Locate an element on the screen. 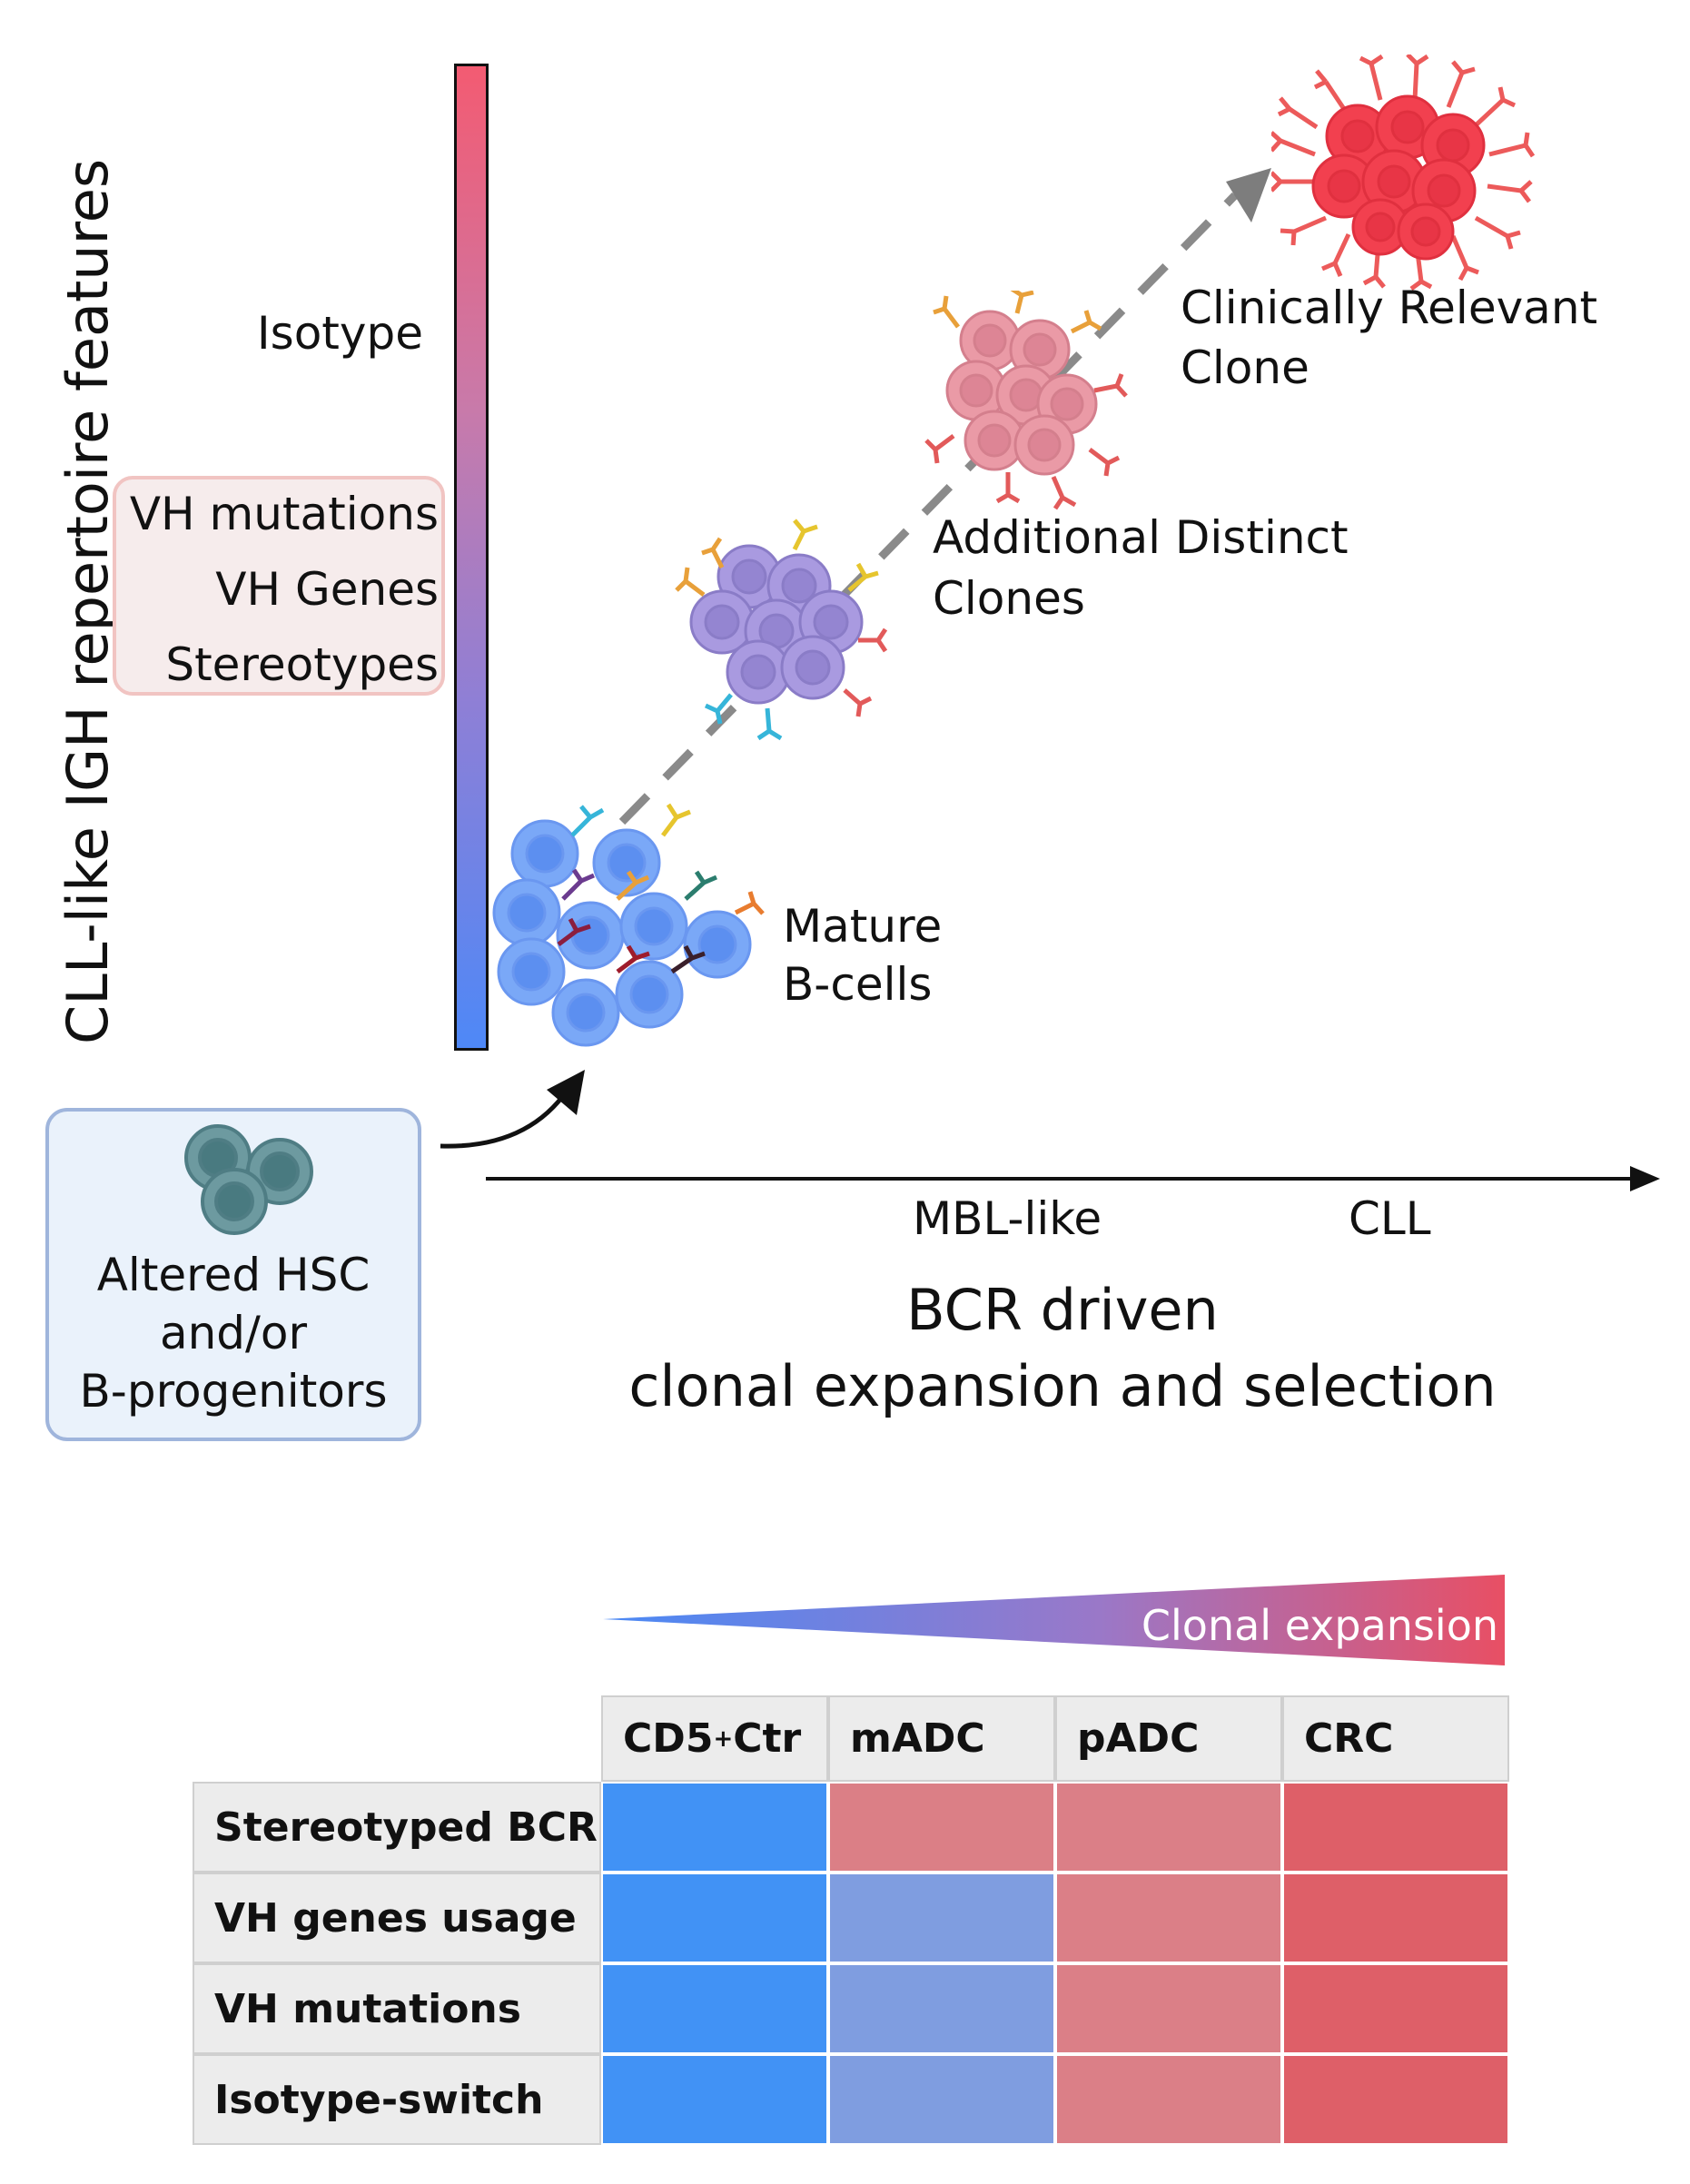  row-header-isotype-switch: Isotype-switch is located at coordinates (397, 2100).